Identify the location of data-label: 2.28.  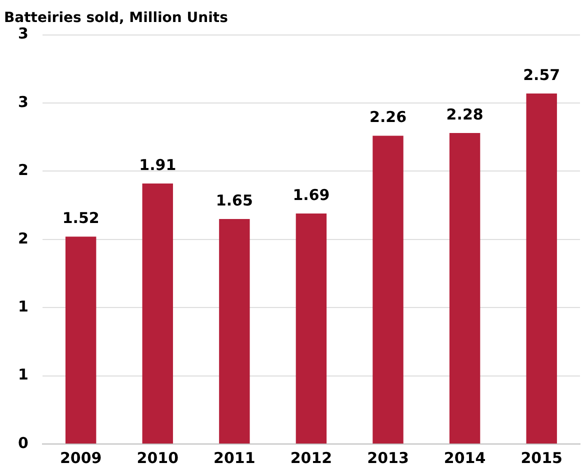
(465, 114).